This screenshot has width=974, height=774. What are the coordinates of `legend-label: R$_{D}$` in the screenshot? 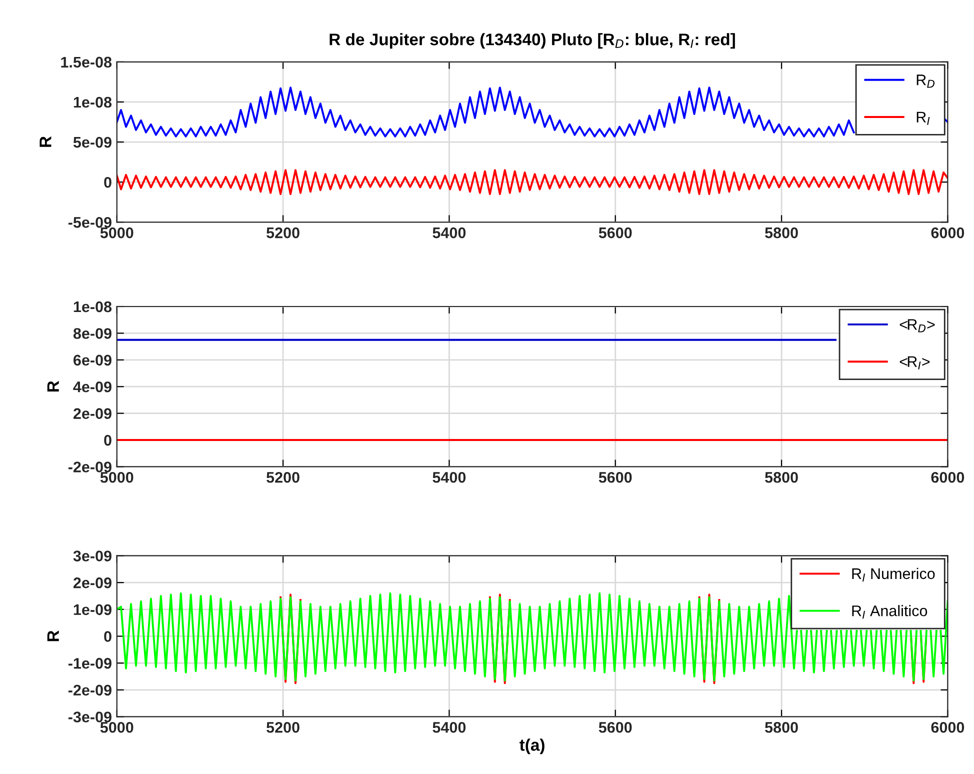 It's located at (925, 81).